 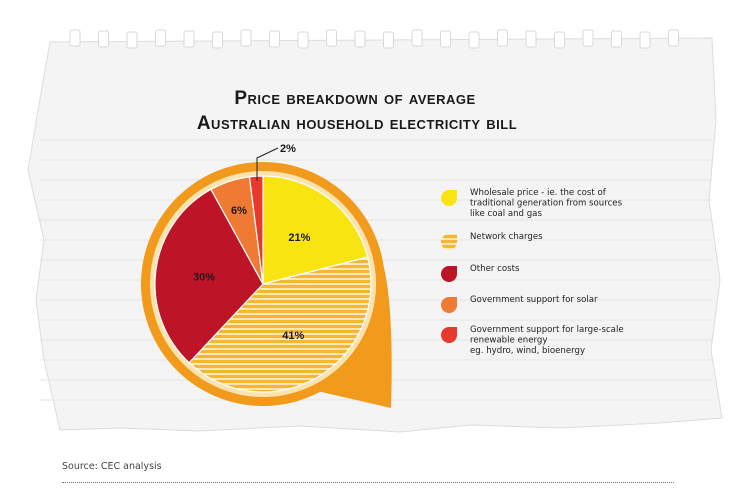 What do you see at coordinates (204, 278) in the screenshot?
I see `pie-slice-label-2: 30%` at bounding box center [204, 278].